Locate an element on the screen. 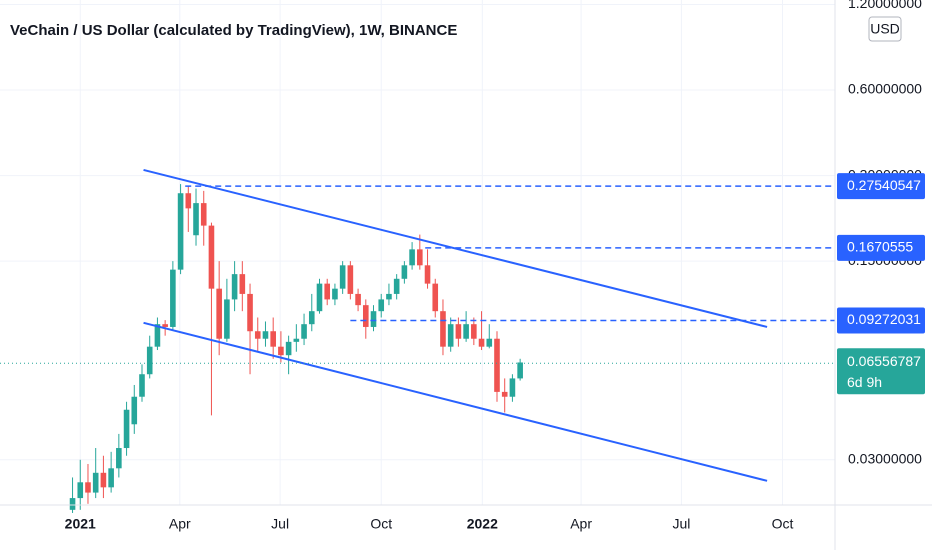  last-price-tag is located at coordinates (881, 371).